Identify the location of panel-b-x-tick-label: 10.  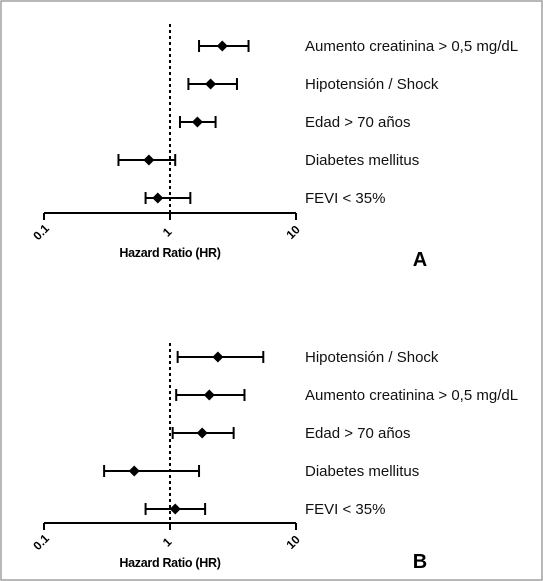
(293, 542).